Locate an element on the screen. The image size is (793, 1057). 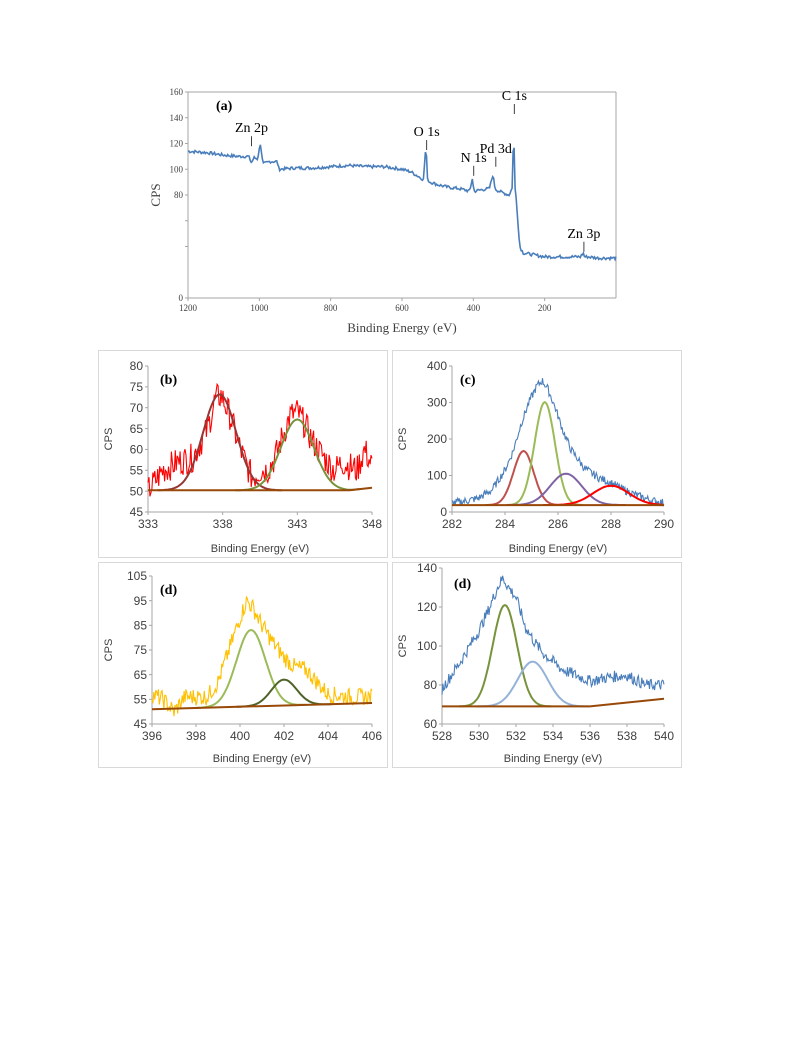
x-tick-label: 286 is located at coordinates (558, 524).